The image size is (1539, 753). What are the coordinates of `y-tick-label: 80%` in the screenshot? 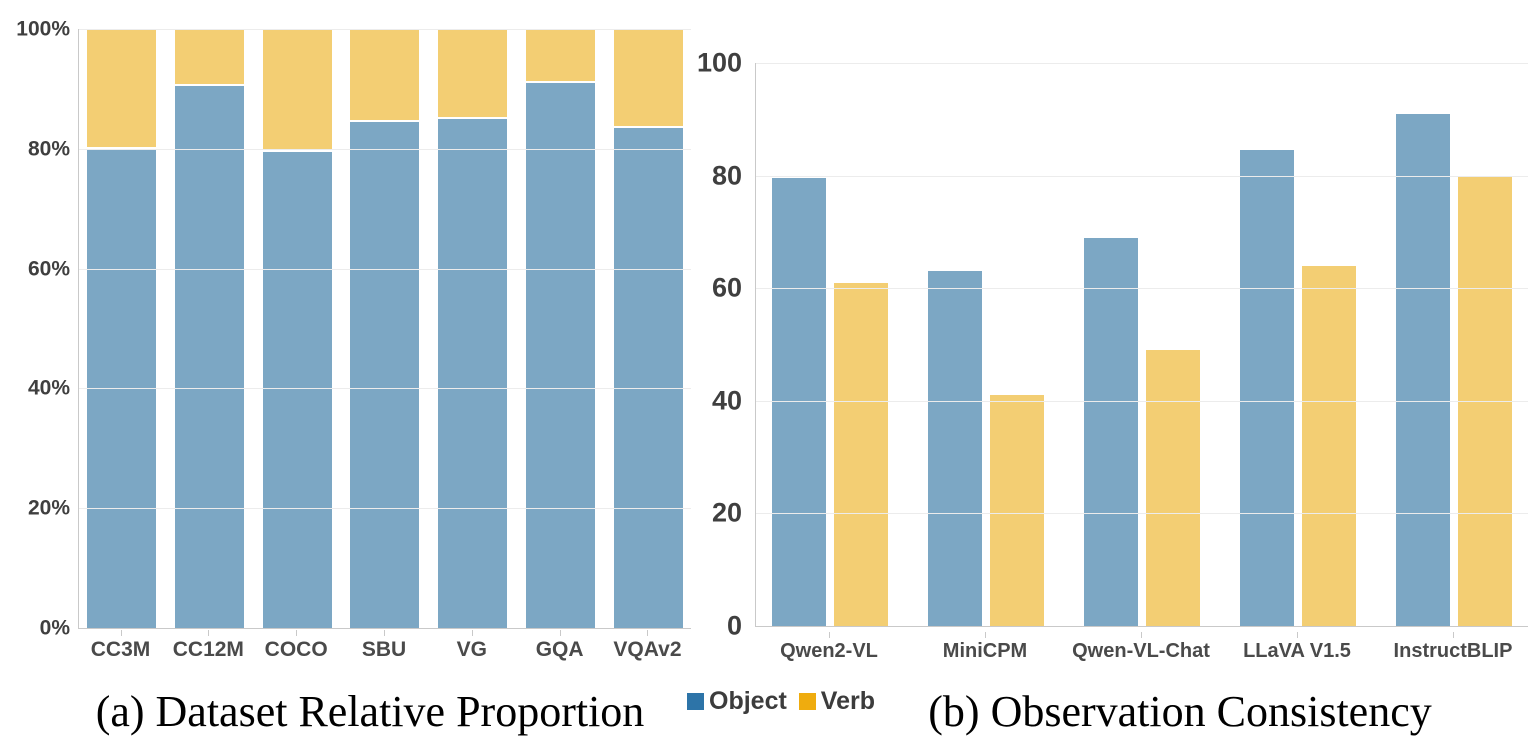 It's located at (48, 149).